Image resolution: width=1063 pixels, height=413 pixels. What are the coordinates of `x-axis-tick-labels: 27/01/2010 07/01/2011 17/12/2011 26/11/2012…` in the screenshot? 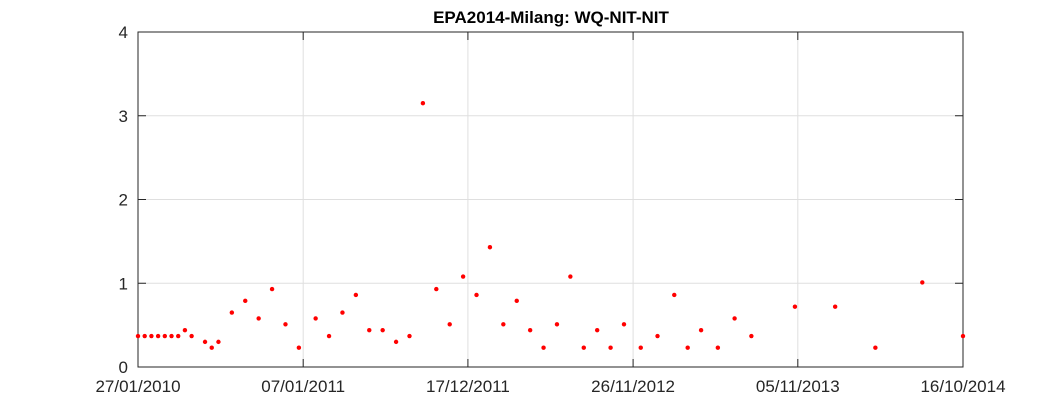 It's located at (550, 386).